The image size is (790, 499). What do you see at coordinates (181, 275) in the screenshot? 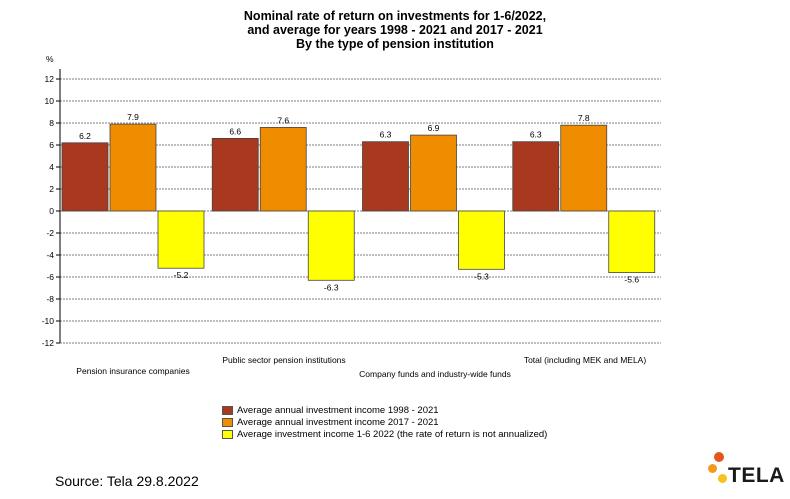
I see `data-label: -5.2` at bounding box center [181, 275].